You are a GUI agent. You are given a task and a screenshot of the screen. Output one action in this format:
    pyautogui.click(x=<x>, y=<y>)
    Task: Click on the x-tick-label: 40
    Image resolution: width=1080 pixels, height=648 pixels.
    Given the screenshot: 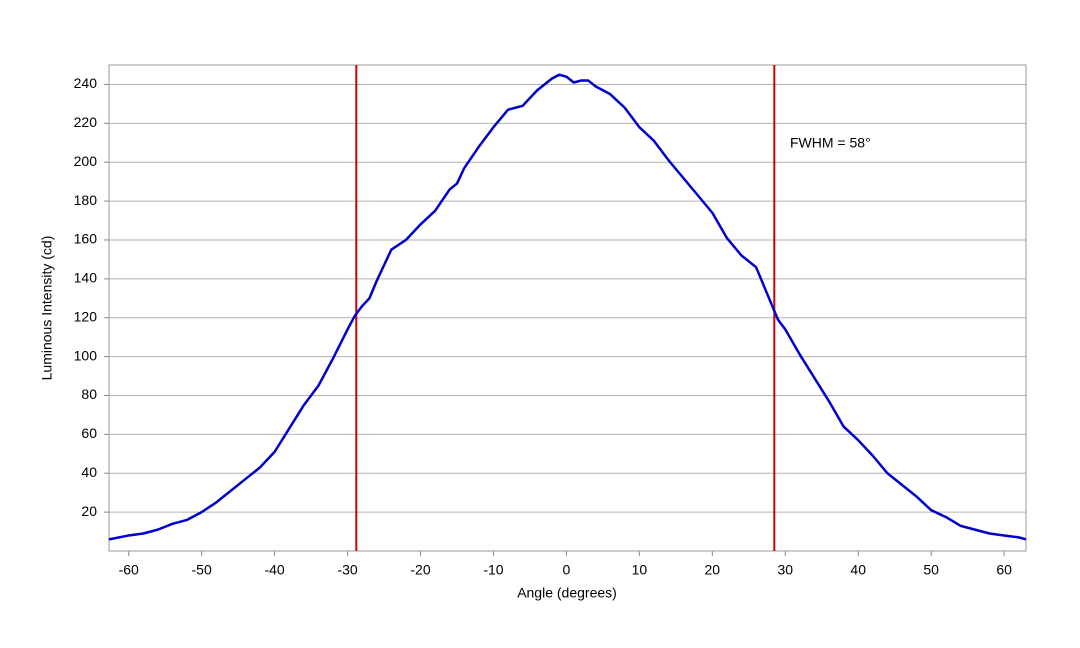 What is the action you would take?
    pyautogui.click(x=858, y=570)
    